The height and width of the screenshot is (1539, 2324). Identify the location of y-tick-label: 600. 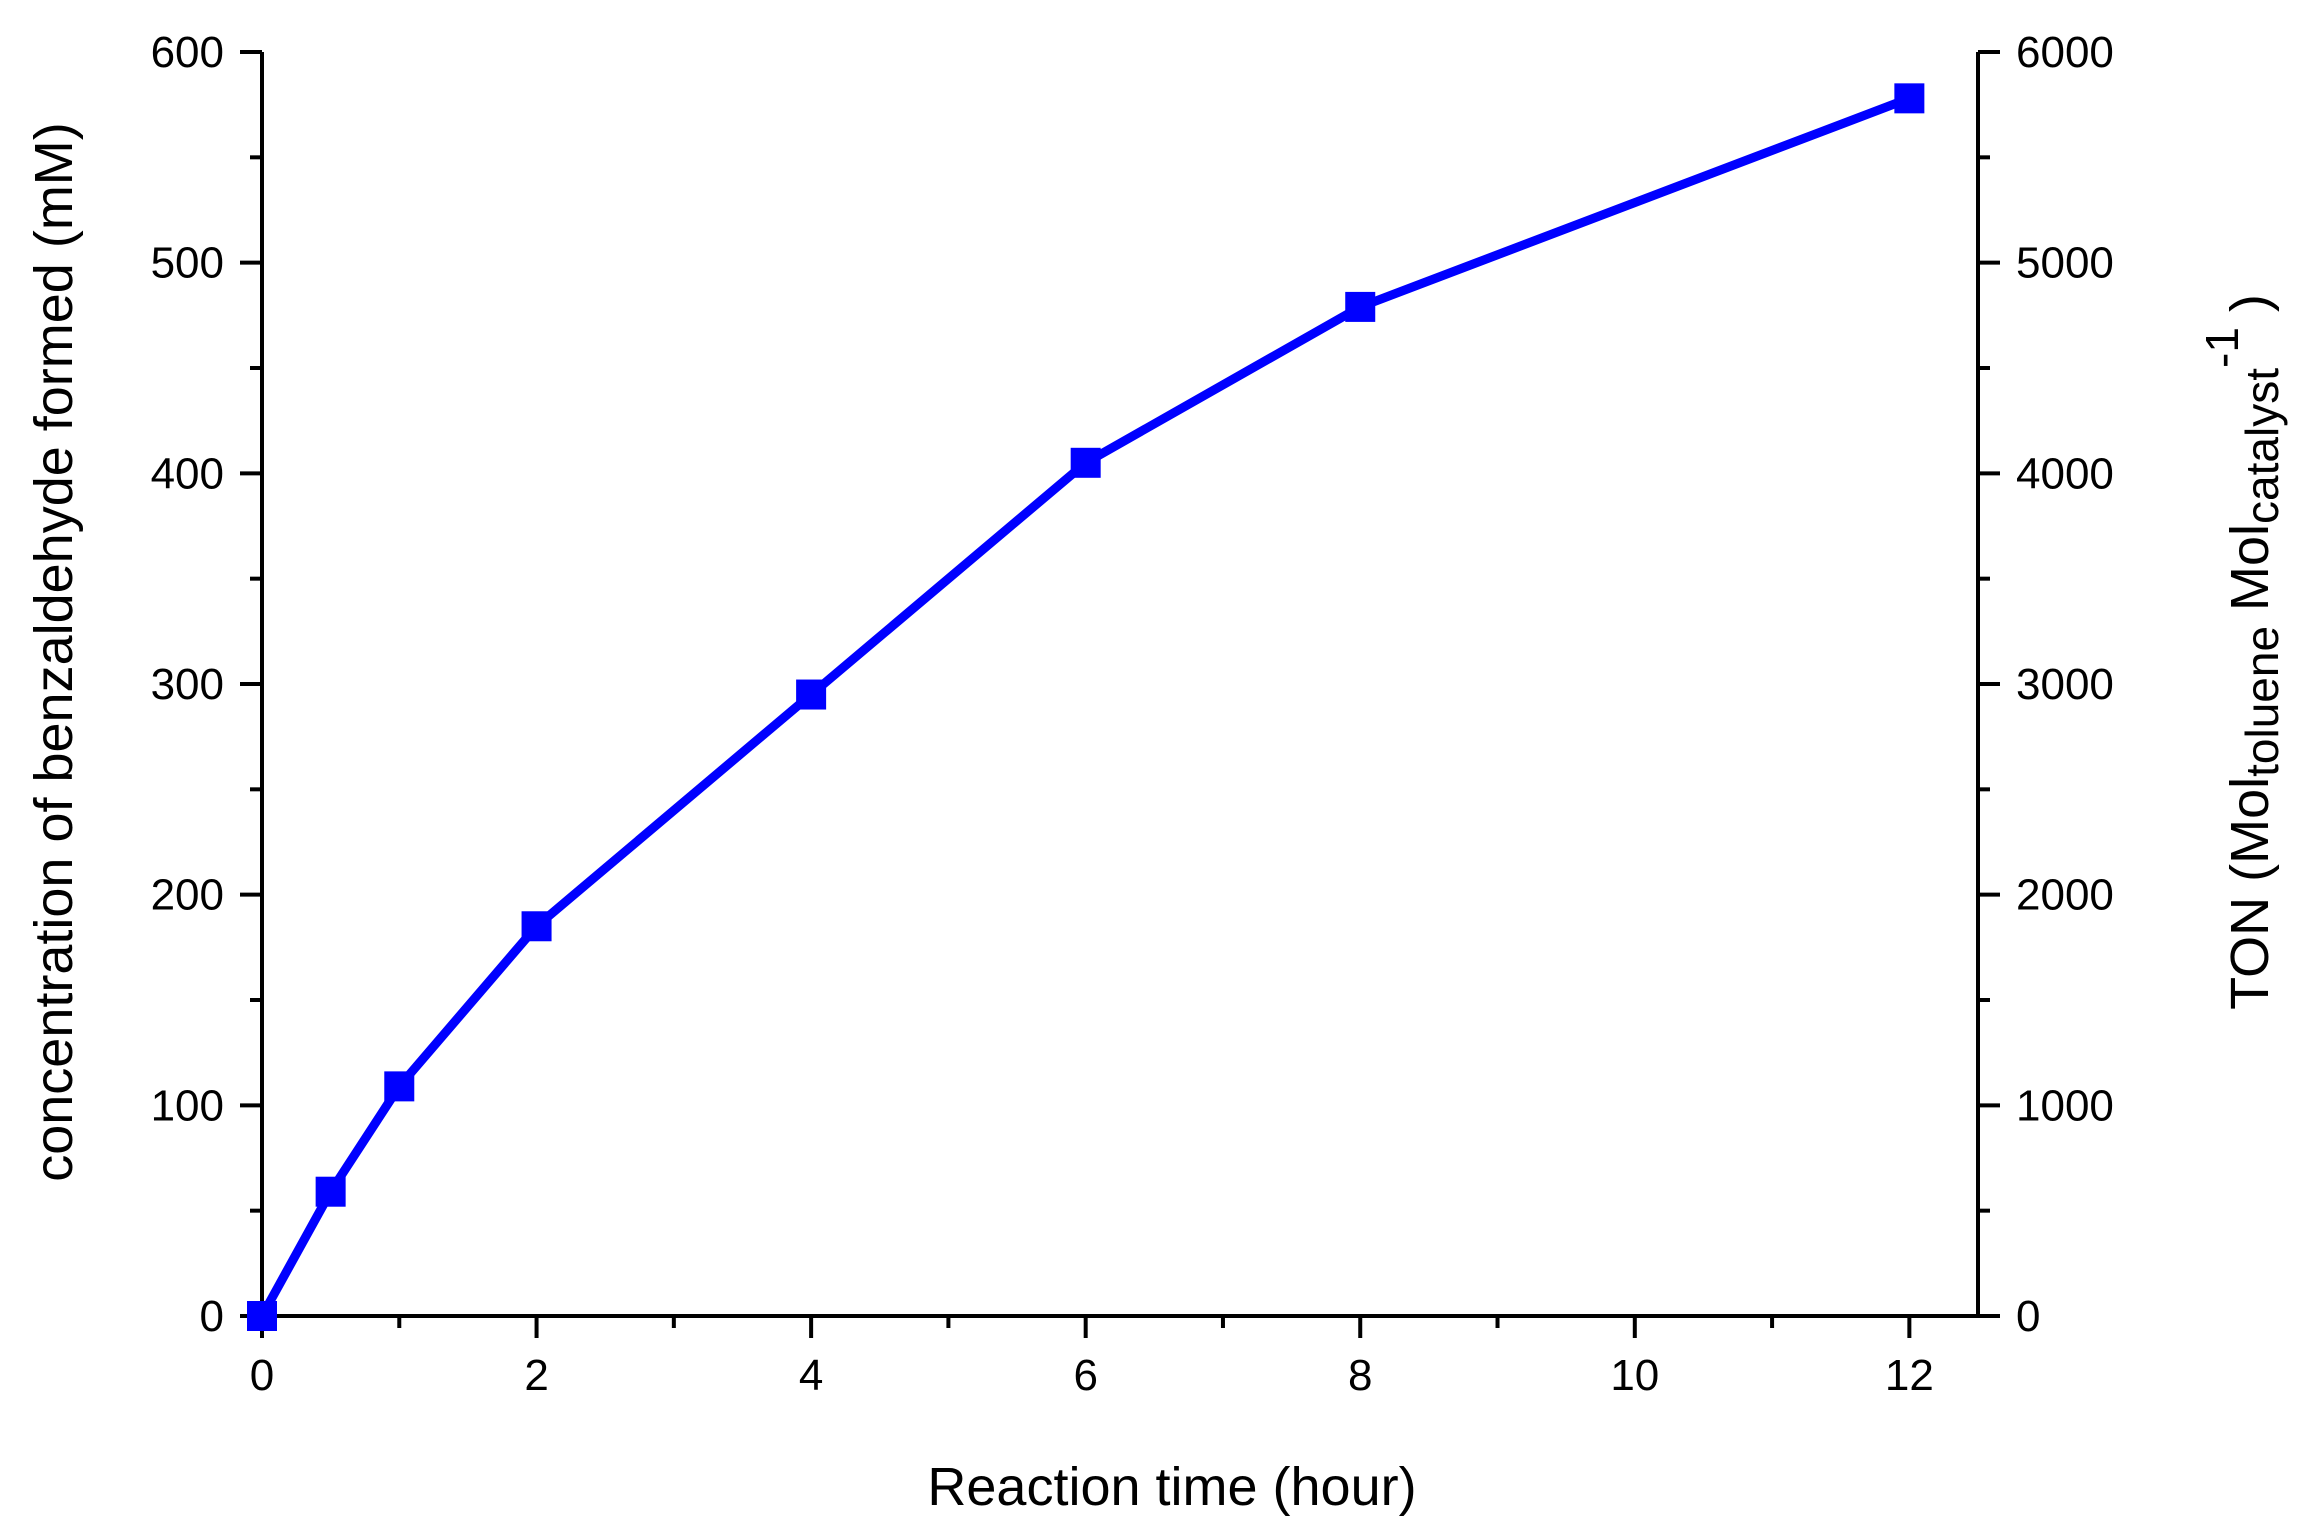
(187, 52).